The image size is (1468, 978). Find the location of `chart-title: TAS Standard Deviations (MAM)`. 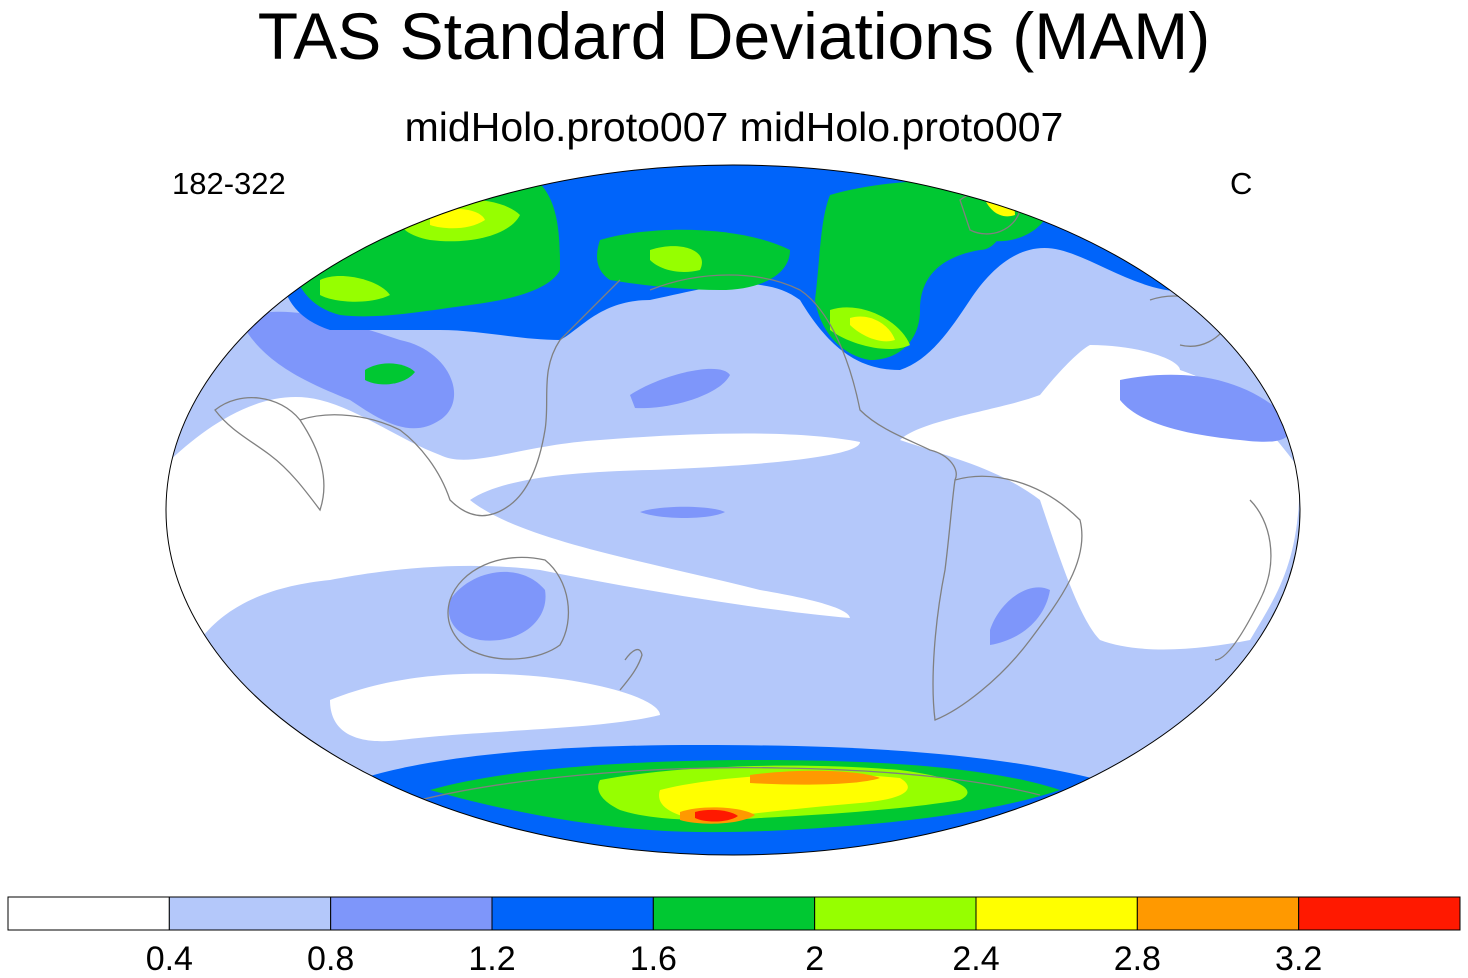

chart-title: TAS Standard Deviations (MAM) is located at coordinates (734, 36).